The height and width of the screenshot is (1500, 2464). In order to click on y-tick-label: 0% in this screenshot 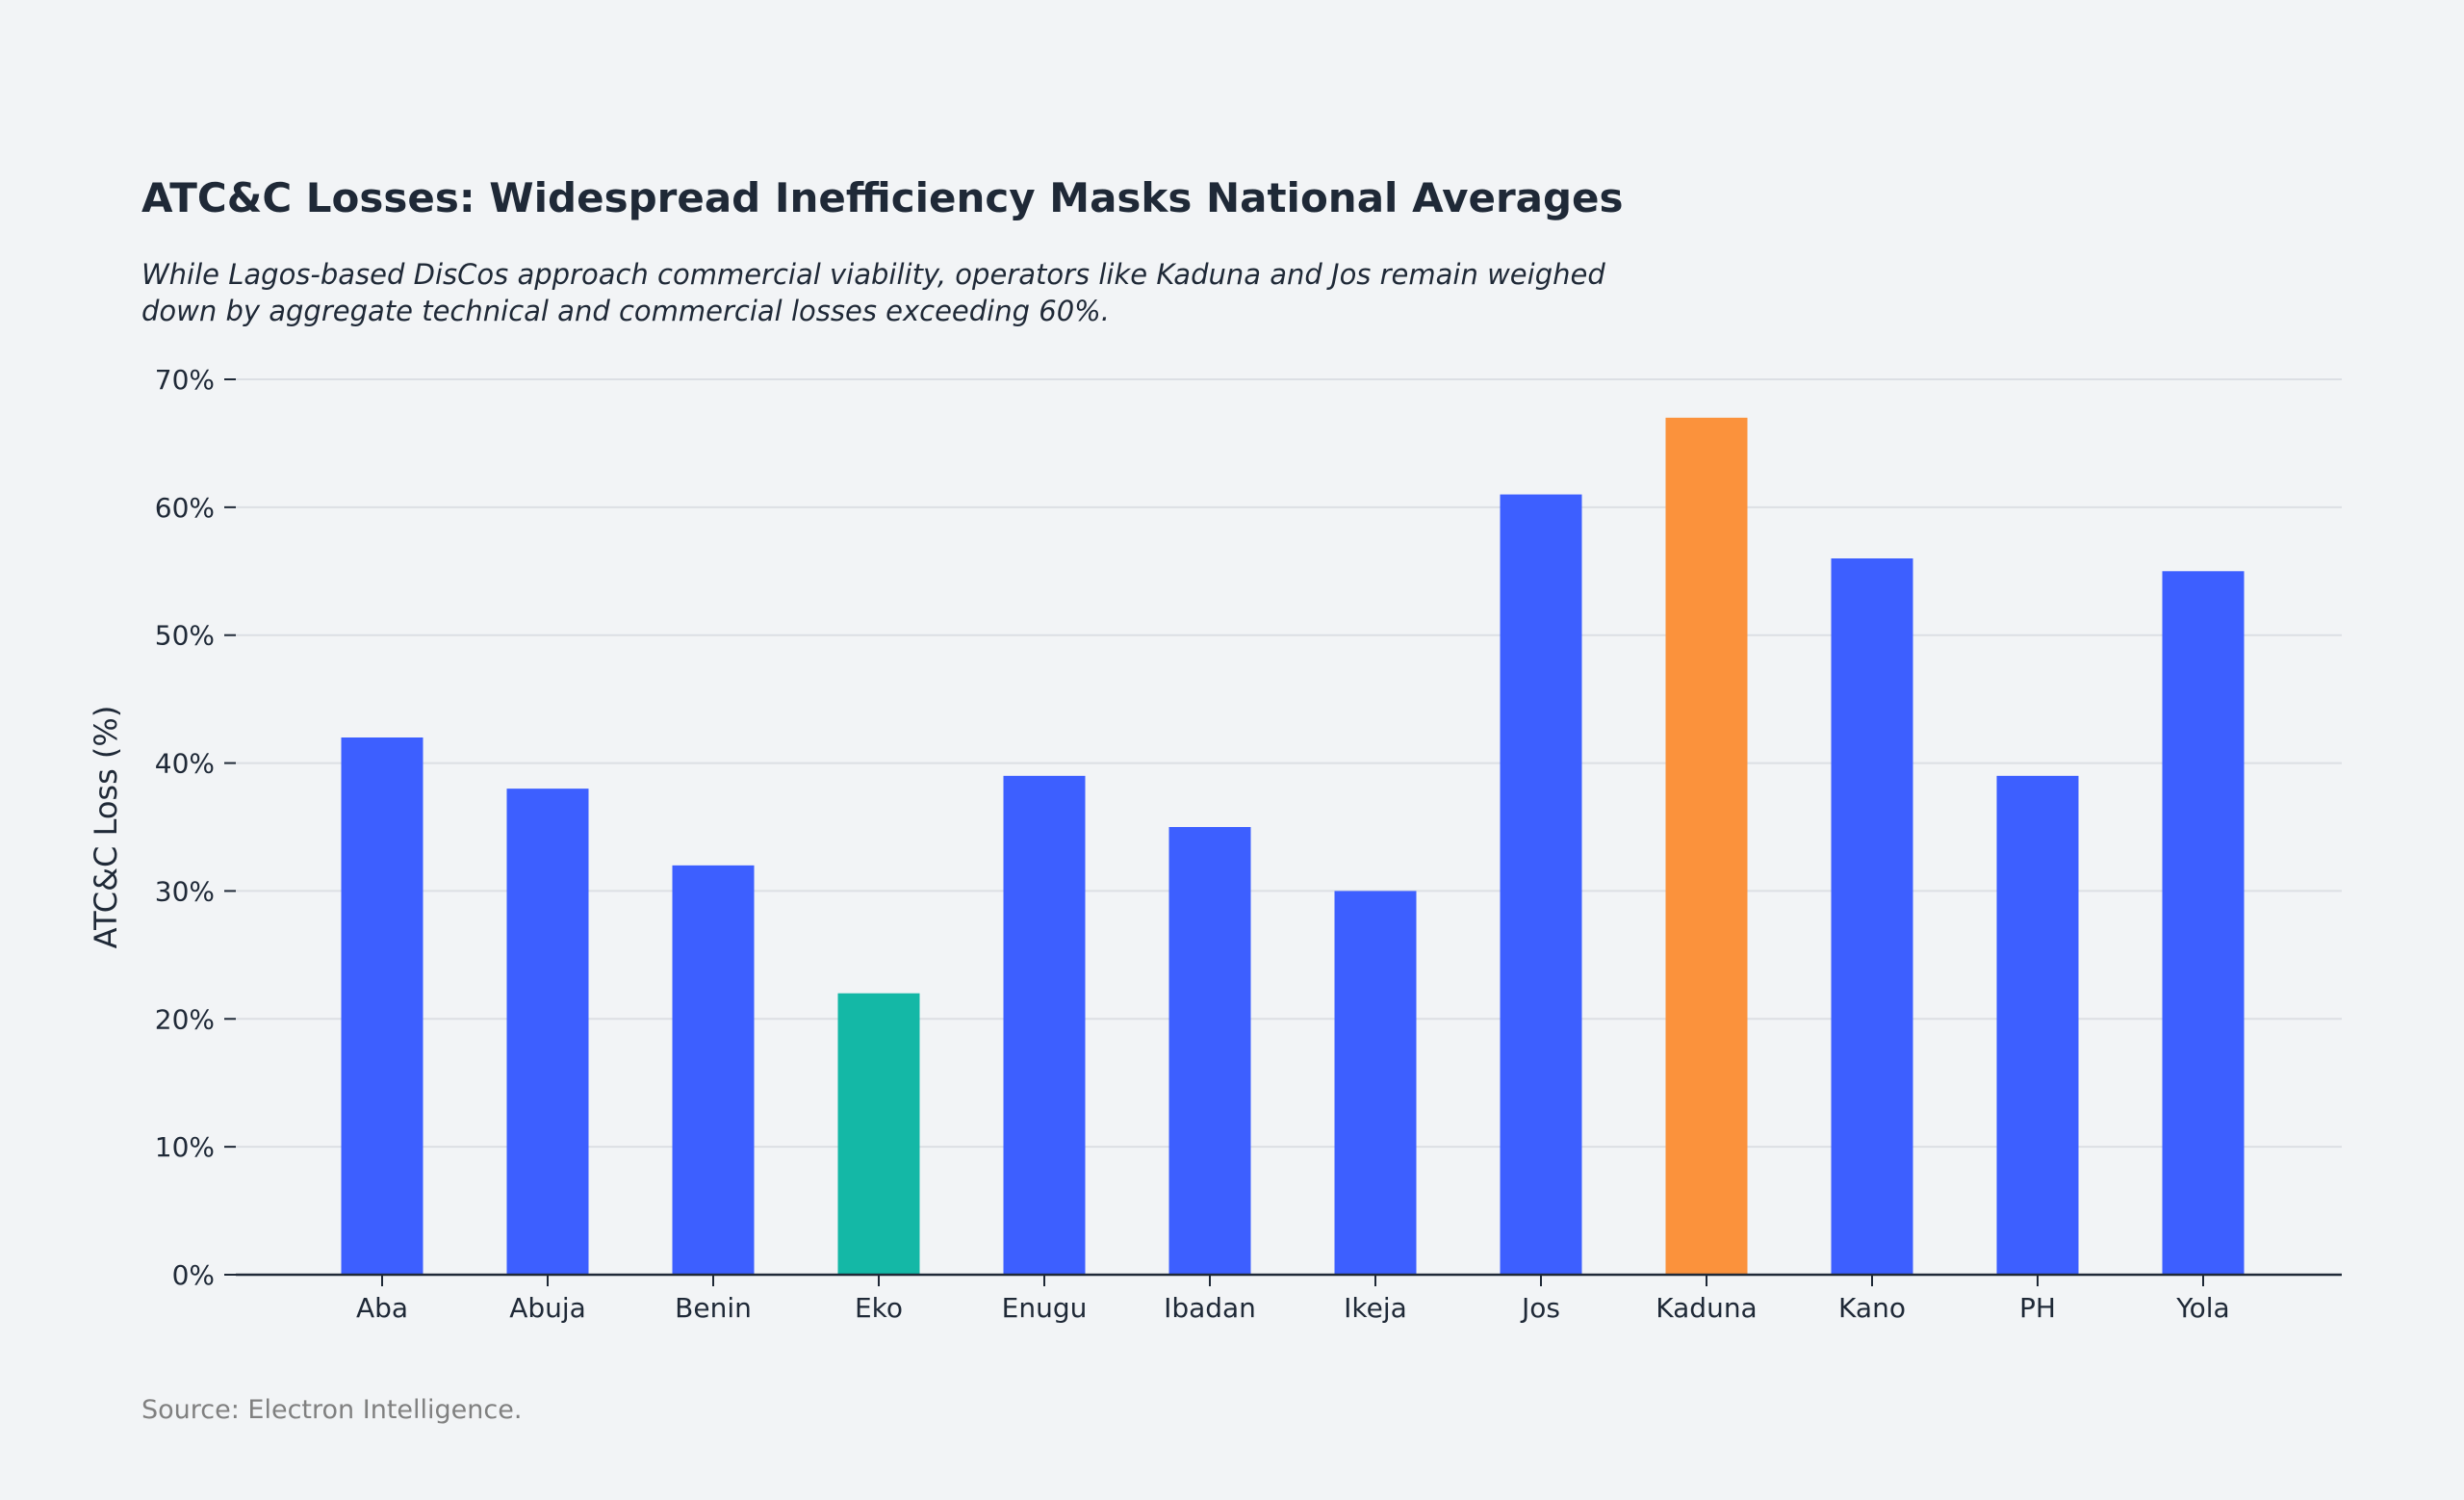, I will do `click(193, 1275)`.